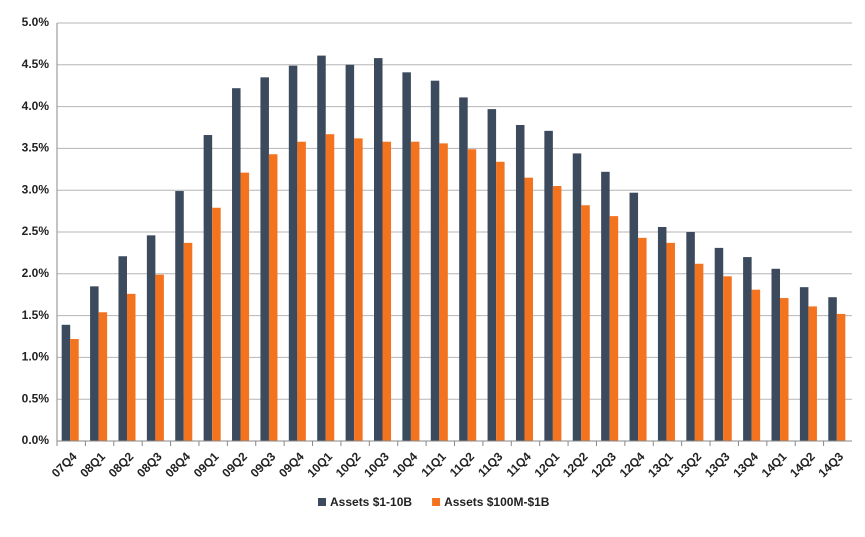 Image resolution: width=865 pixels, height=537 pixels. I want to click on y-tick-label: 4.5%, so click(36, 64).